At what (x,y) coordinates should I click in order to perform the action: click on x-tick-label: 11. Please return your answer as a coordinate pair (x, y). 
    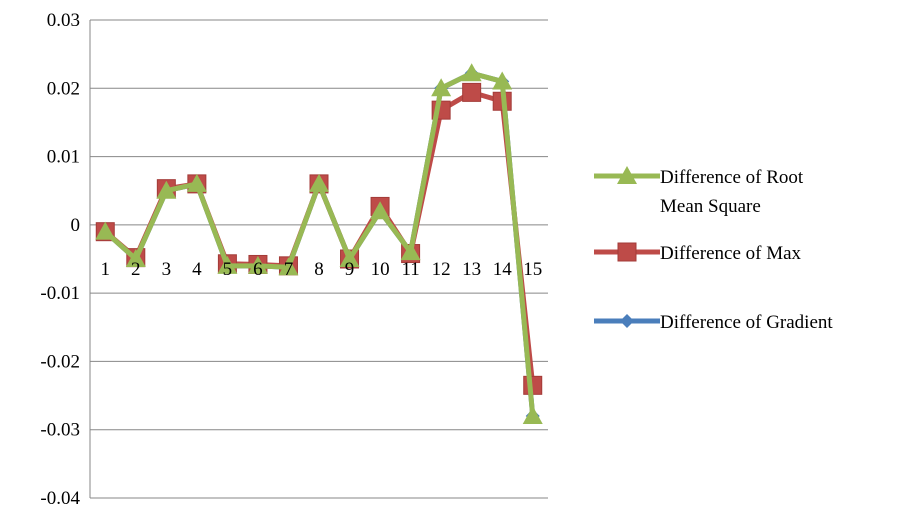
    Looking at the image, I should click on (410, 269).